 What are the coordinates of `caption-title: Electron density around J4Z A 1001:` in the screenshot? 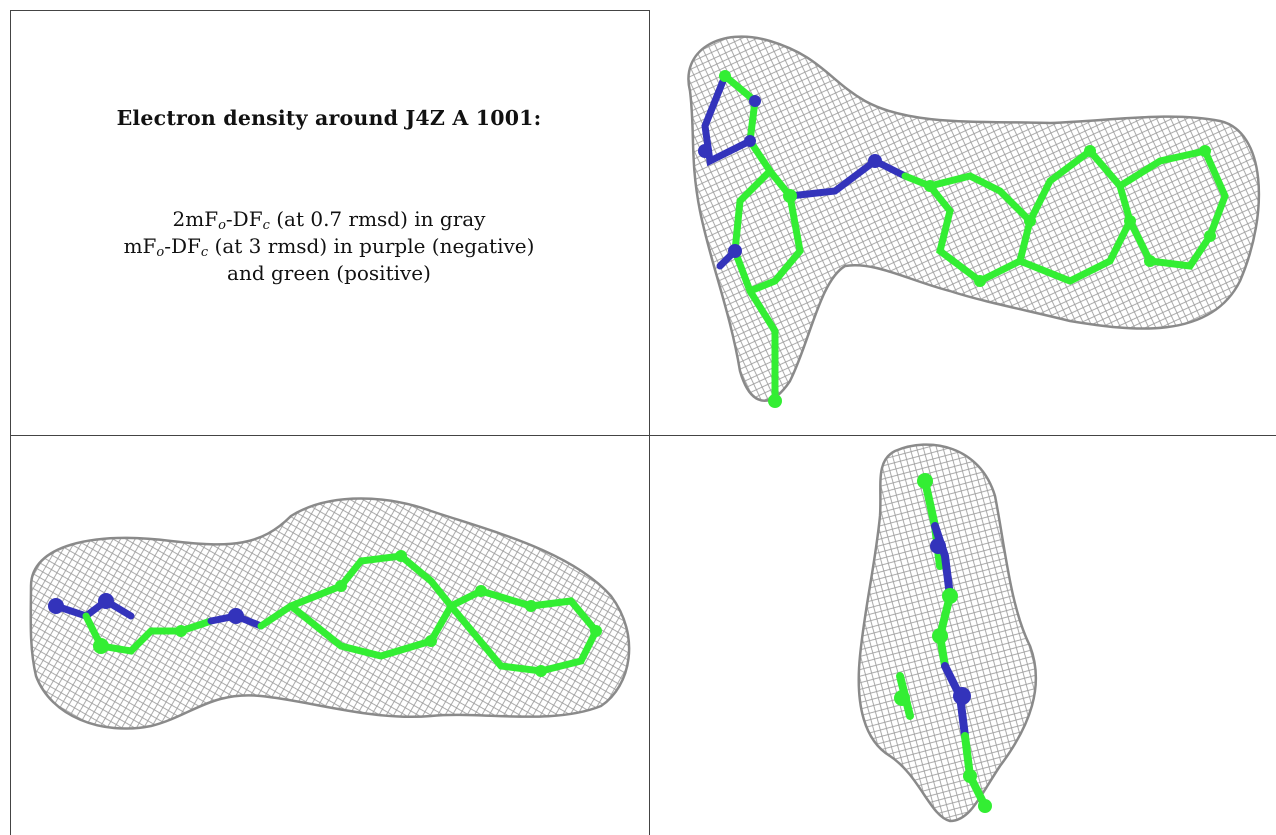 It's located at (329, 118).